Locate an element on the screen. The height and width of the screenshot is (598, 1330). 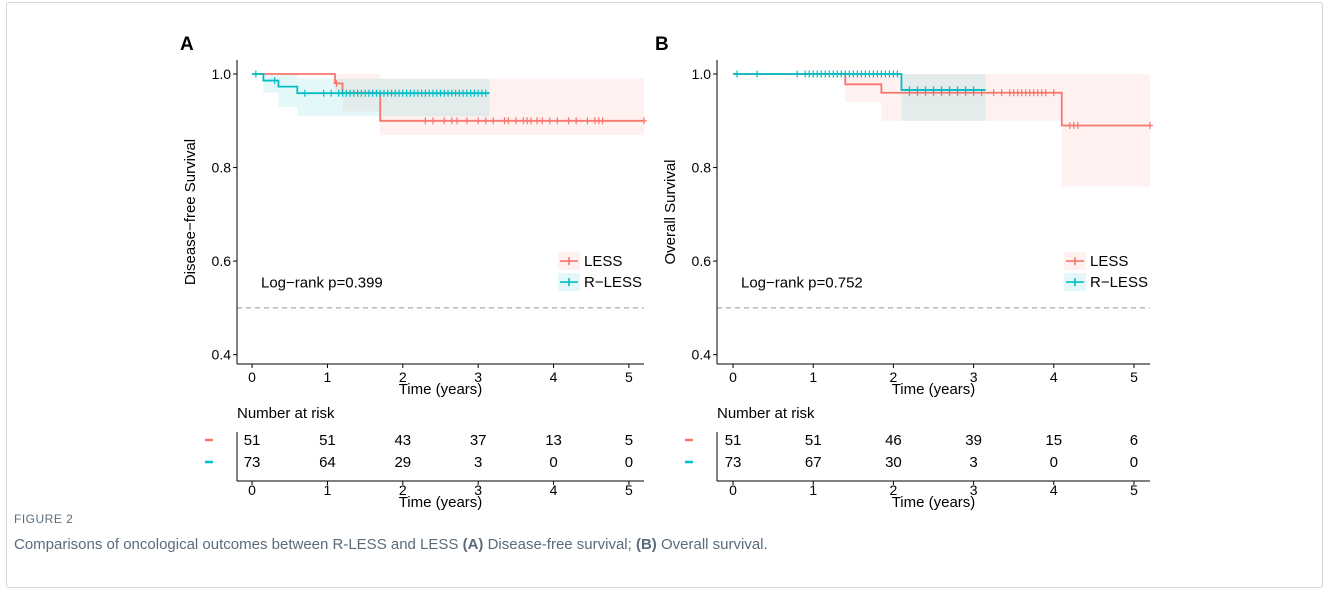
panel-a-y-tick-label: 0.6 is located at coordinates (222, 261).